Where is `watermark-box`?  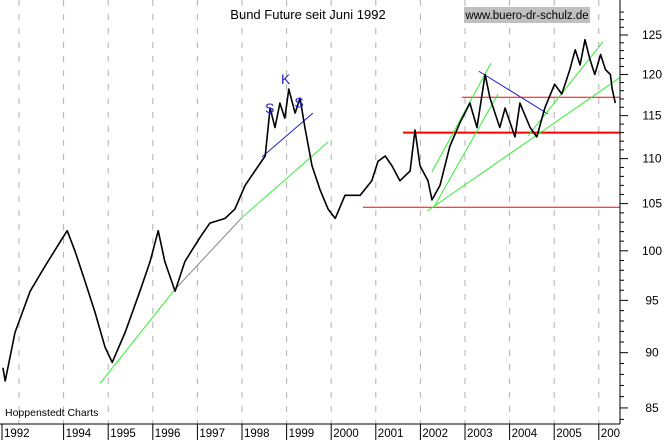 watermark-box is located at coordinates (527, 15).